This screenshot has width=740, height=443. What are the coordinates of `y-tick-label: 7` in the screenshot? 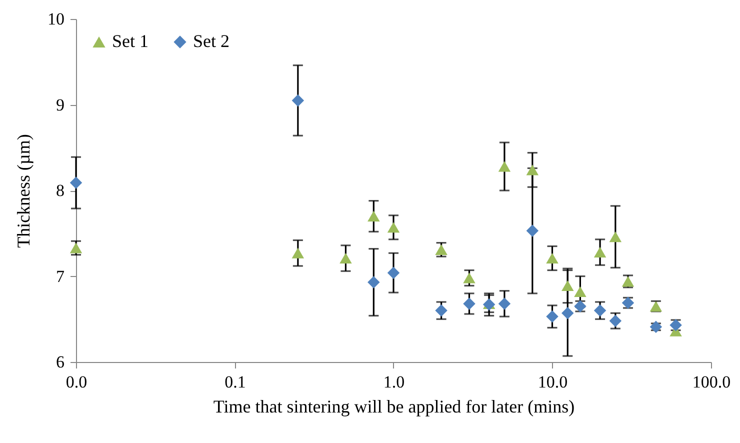 It's located at (60, 276).